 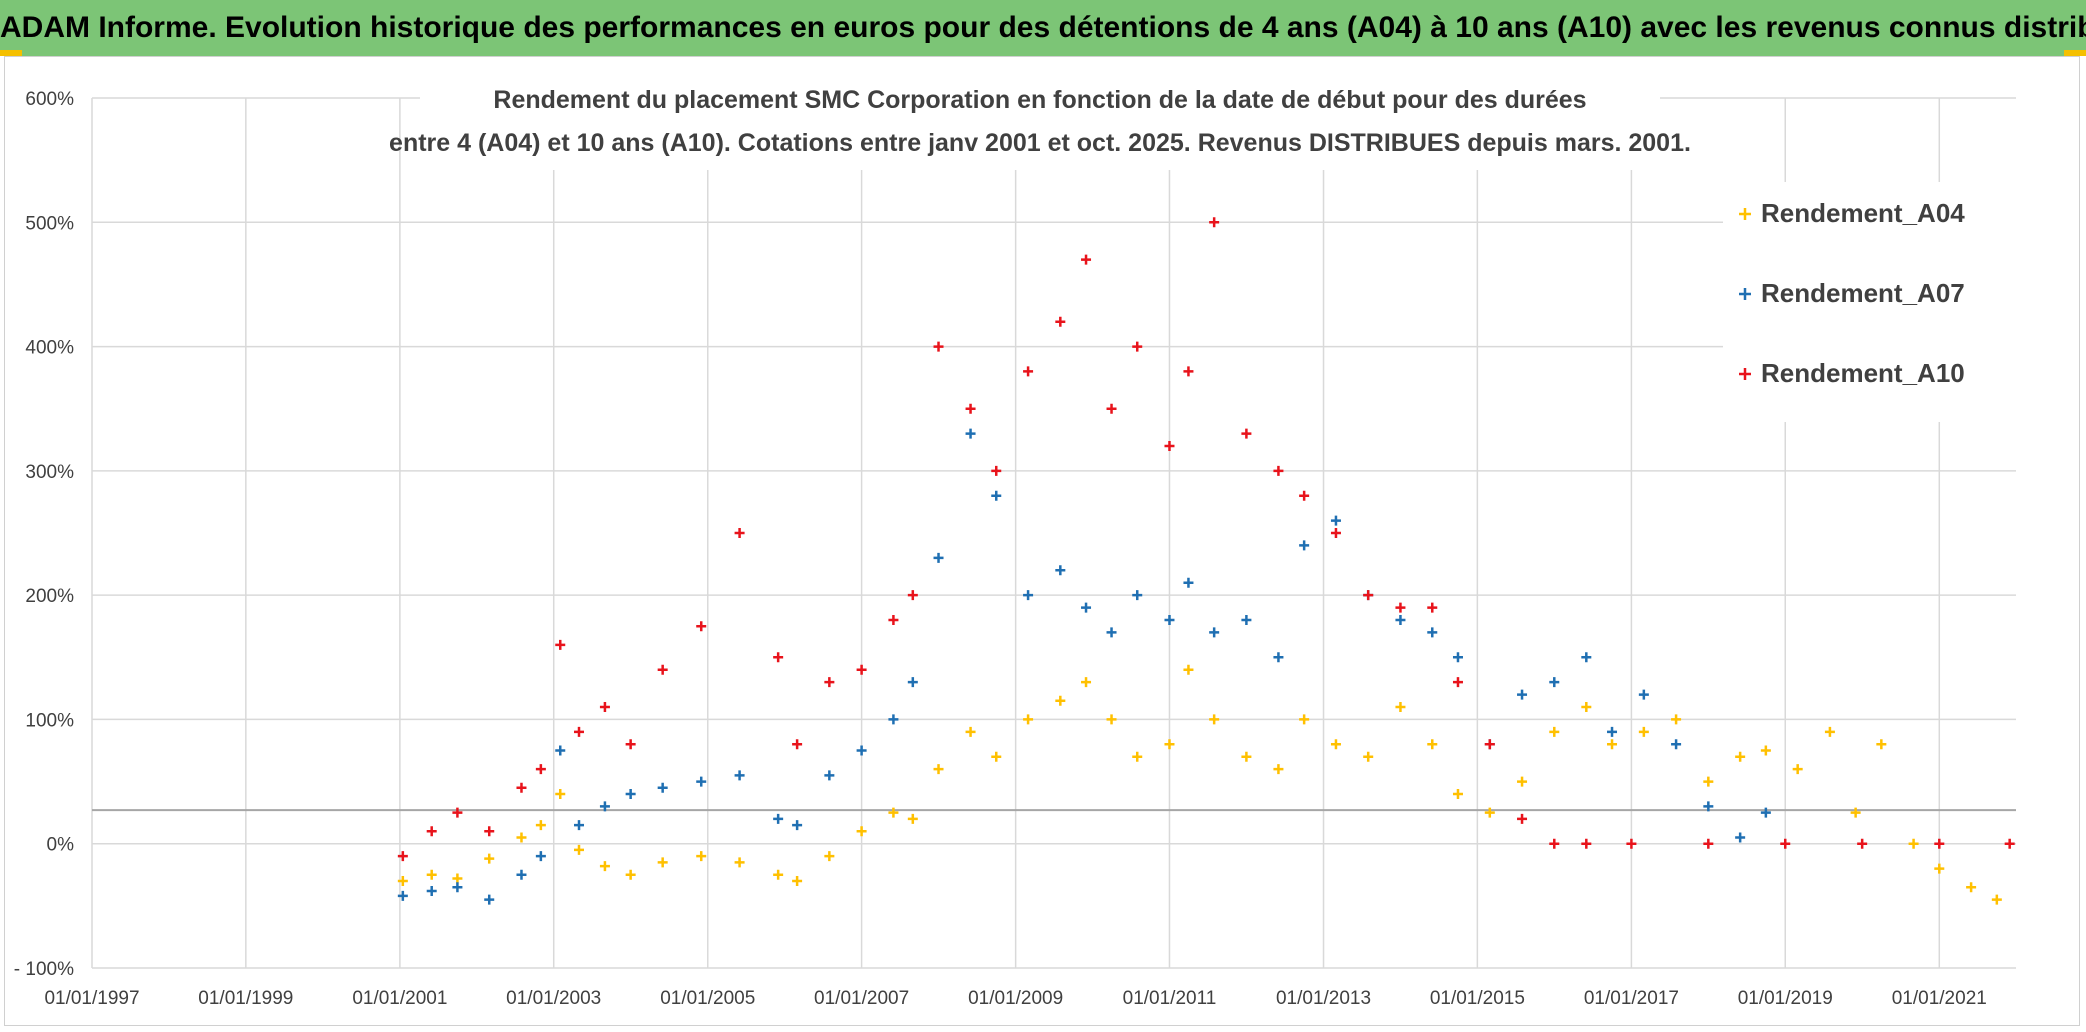 I want to click on y-tick-label: 0%, so click(x=61, y=845).